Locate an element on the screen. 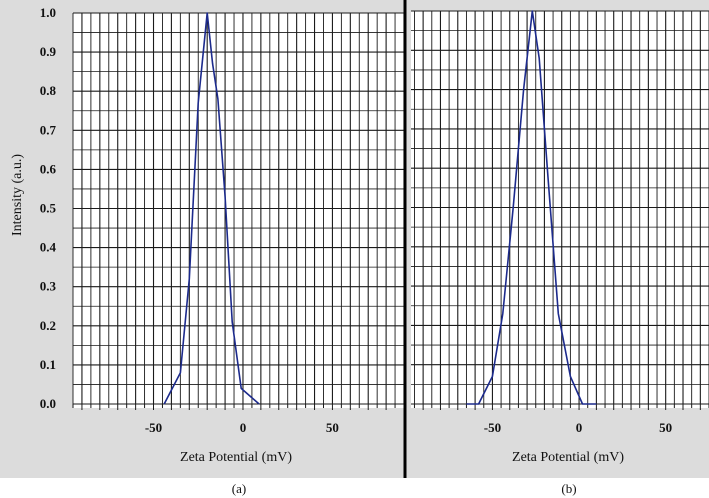  y-tick-label: 0.1 is located at coordinates (48, 364).